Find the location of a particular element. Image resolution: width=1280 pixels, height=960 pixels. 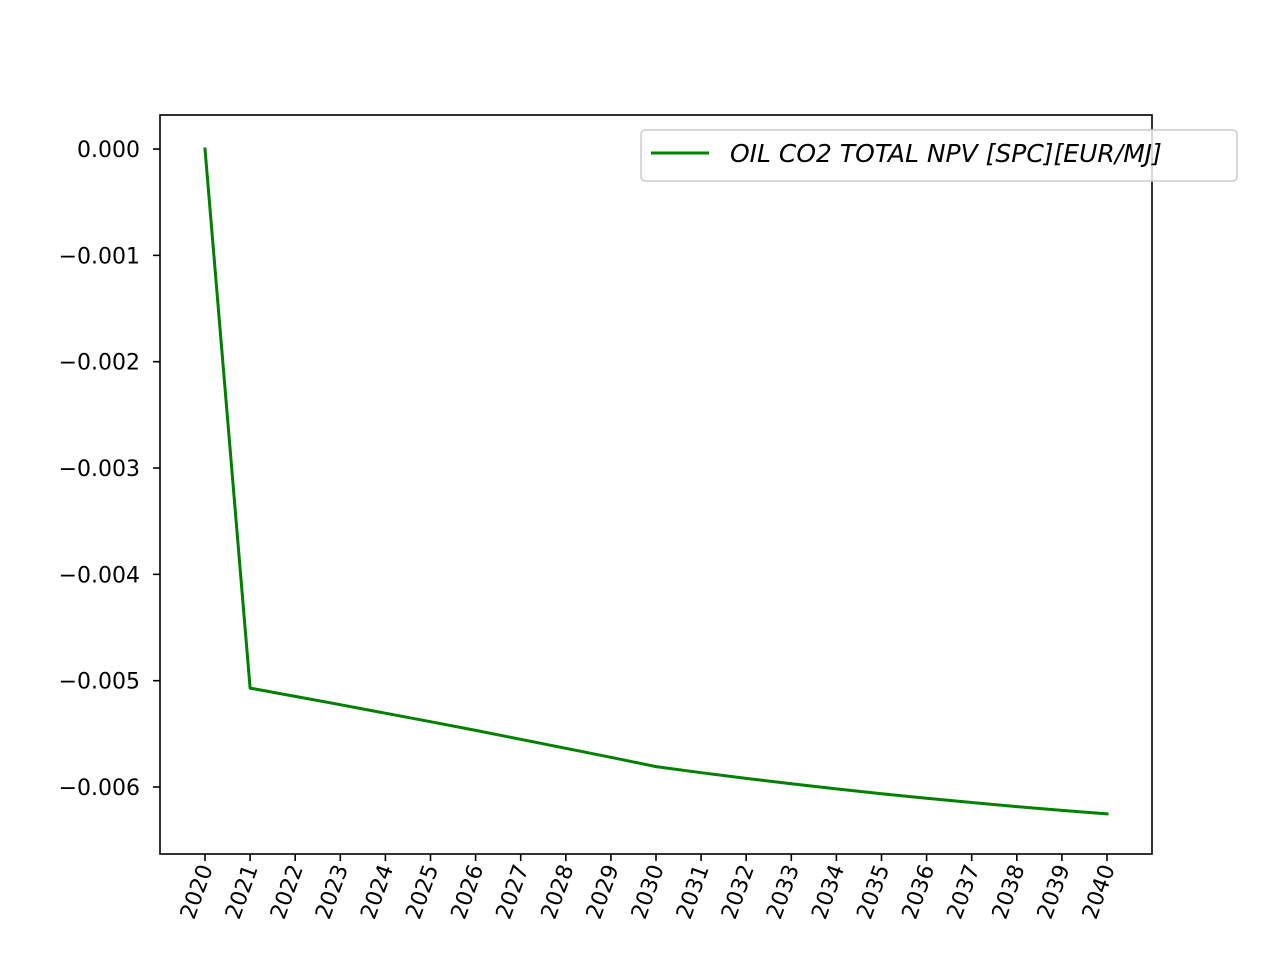

legend: OIL CO2 TOTAL NPV [SPC][EUR/MJ] is located at coordinates (939, 155).